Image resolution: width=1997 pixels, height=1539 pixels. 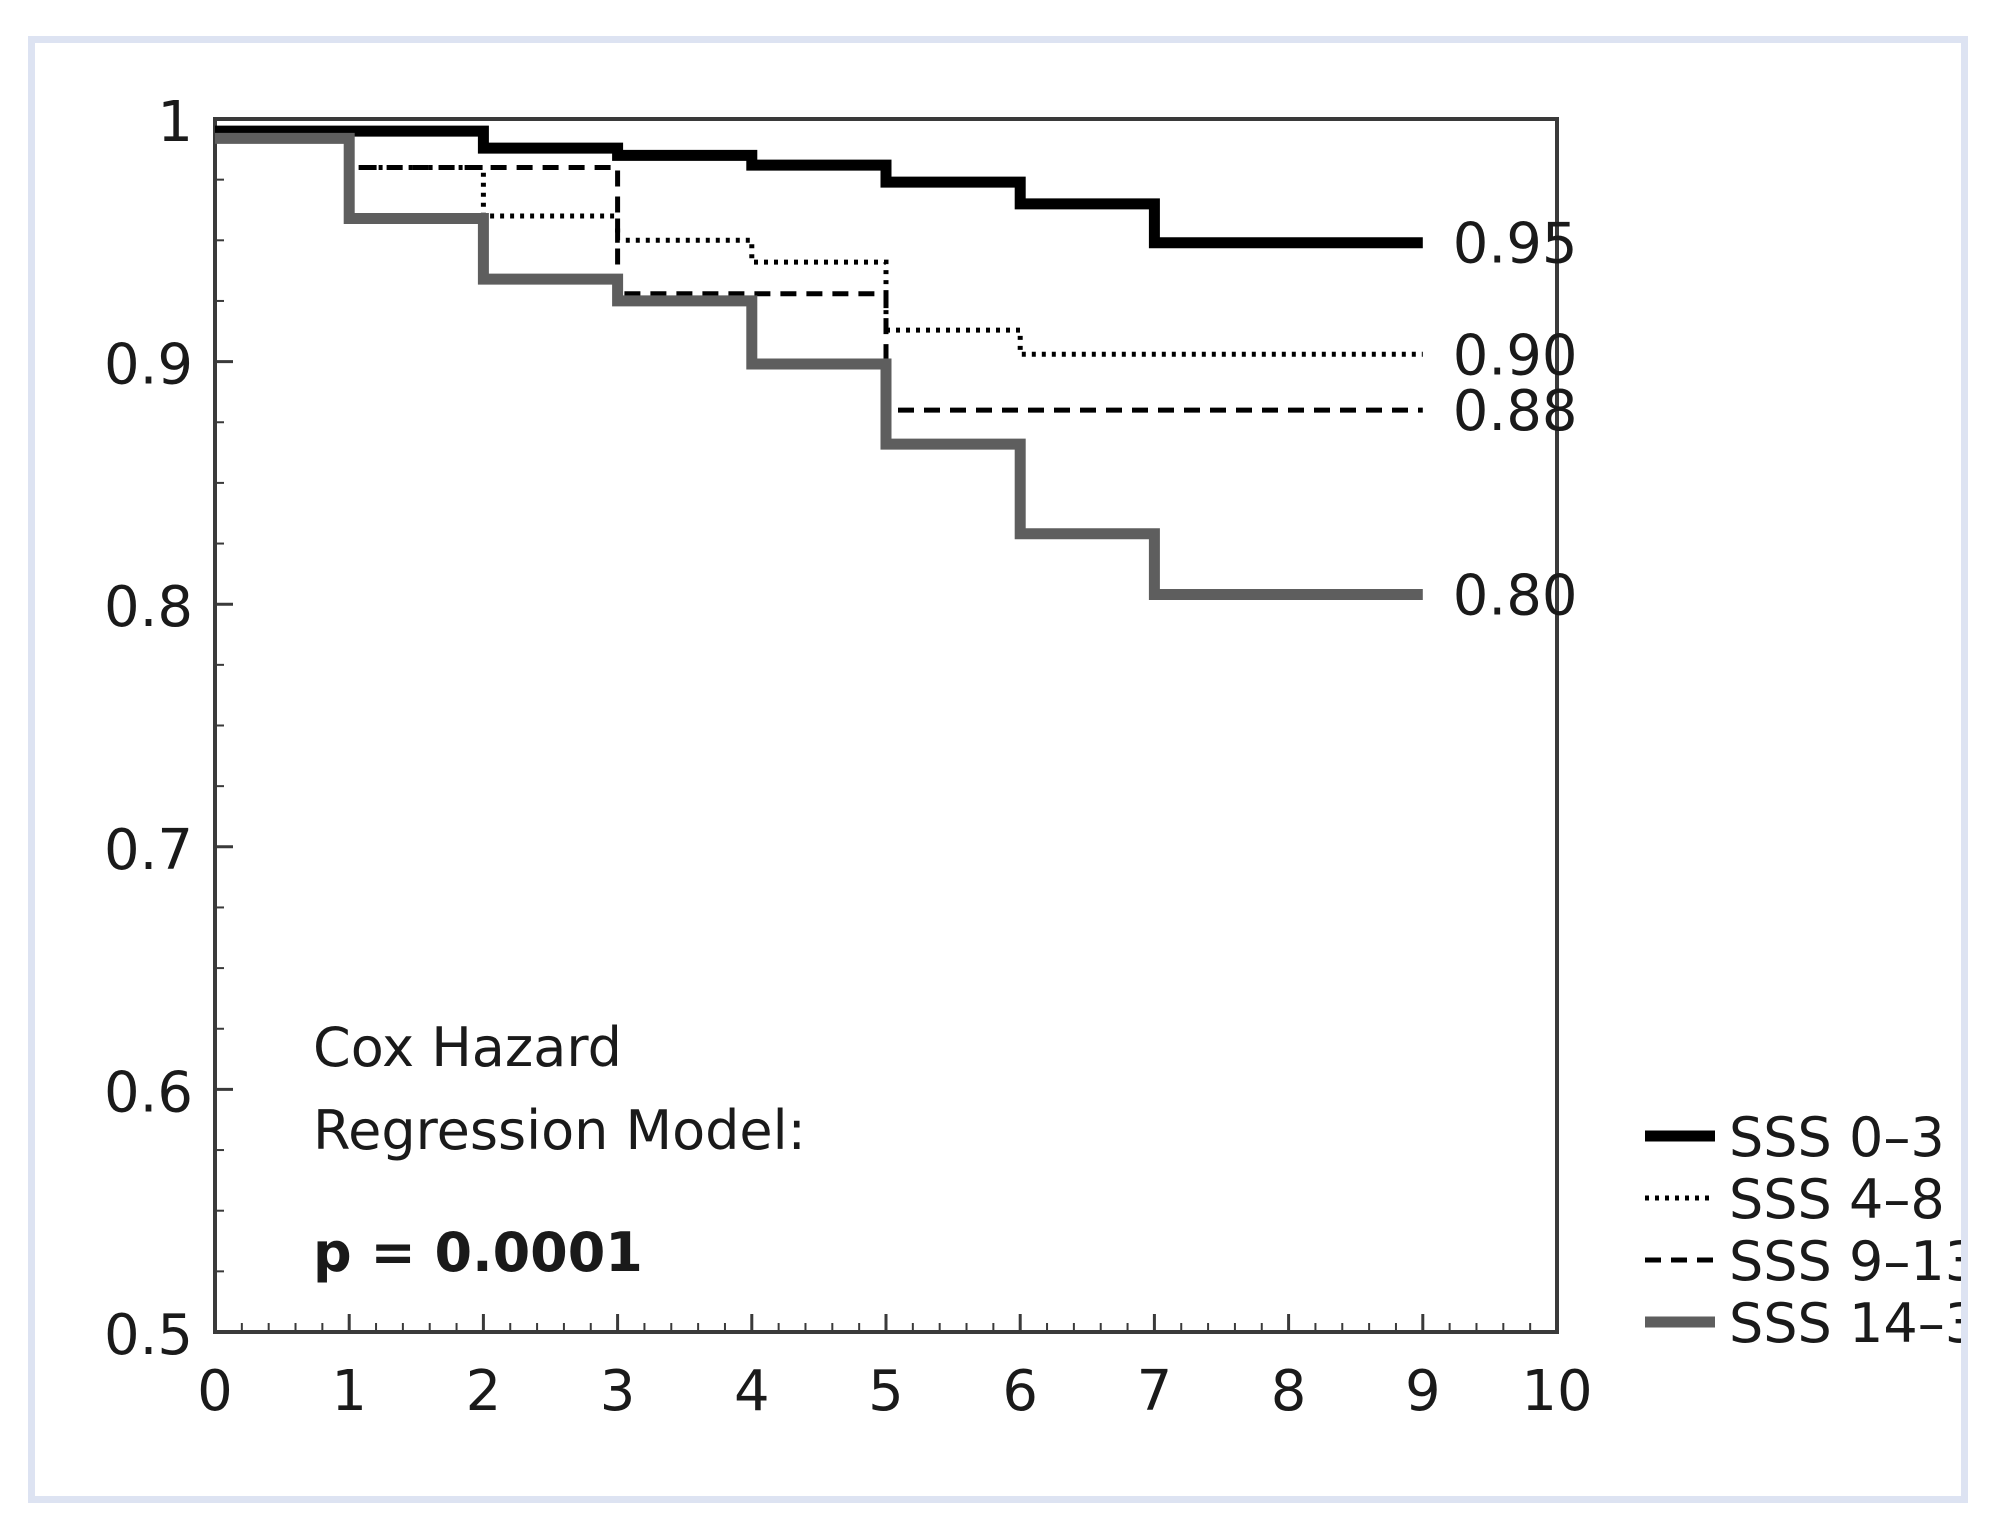 What do you see at coordinates (148, 1092) in the screenshot?
I see `y-tick-label: 0.6` at bounding box center [148, 1092].